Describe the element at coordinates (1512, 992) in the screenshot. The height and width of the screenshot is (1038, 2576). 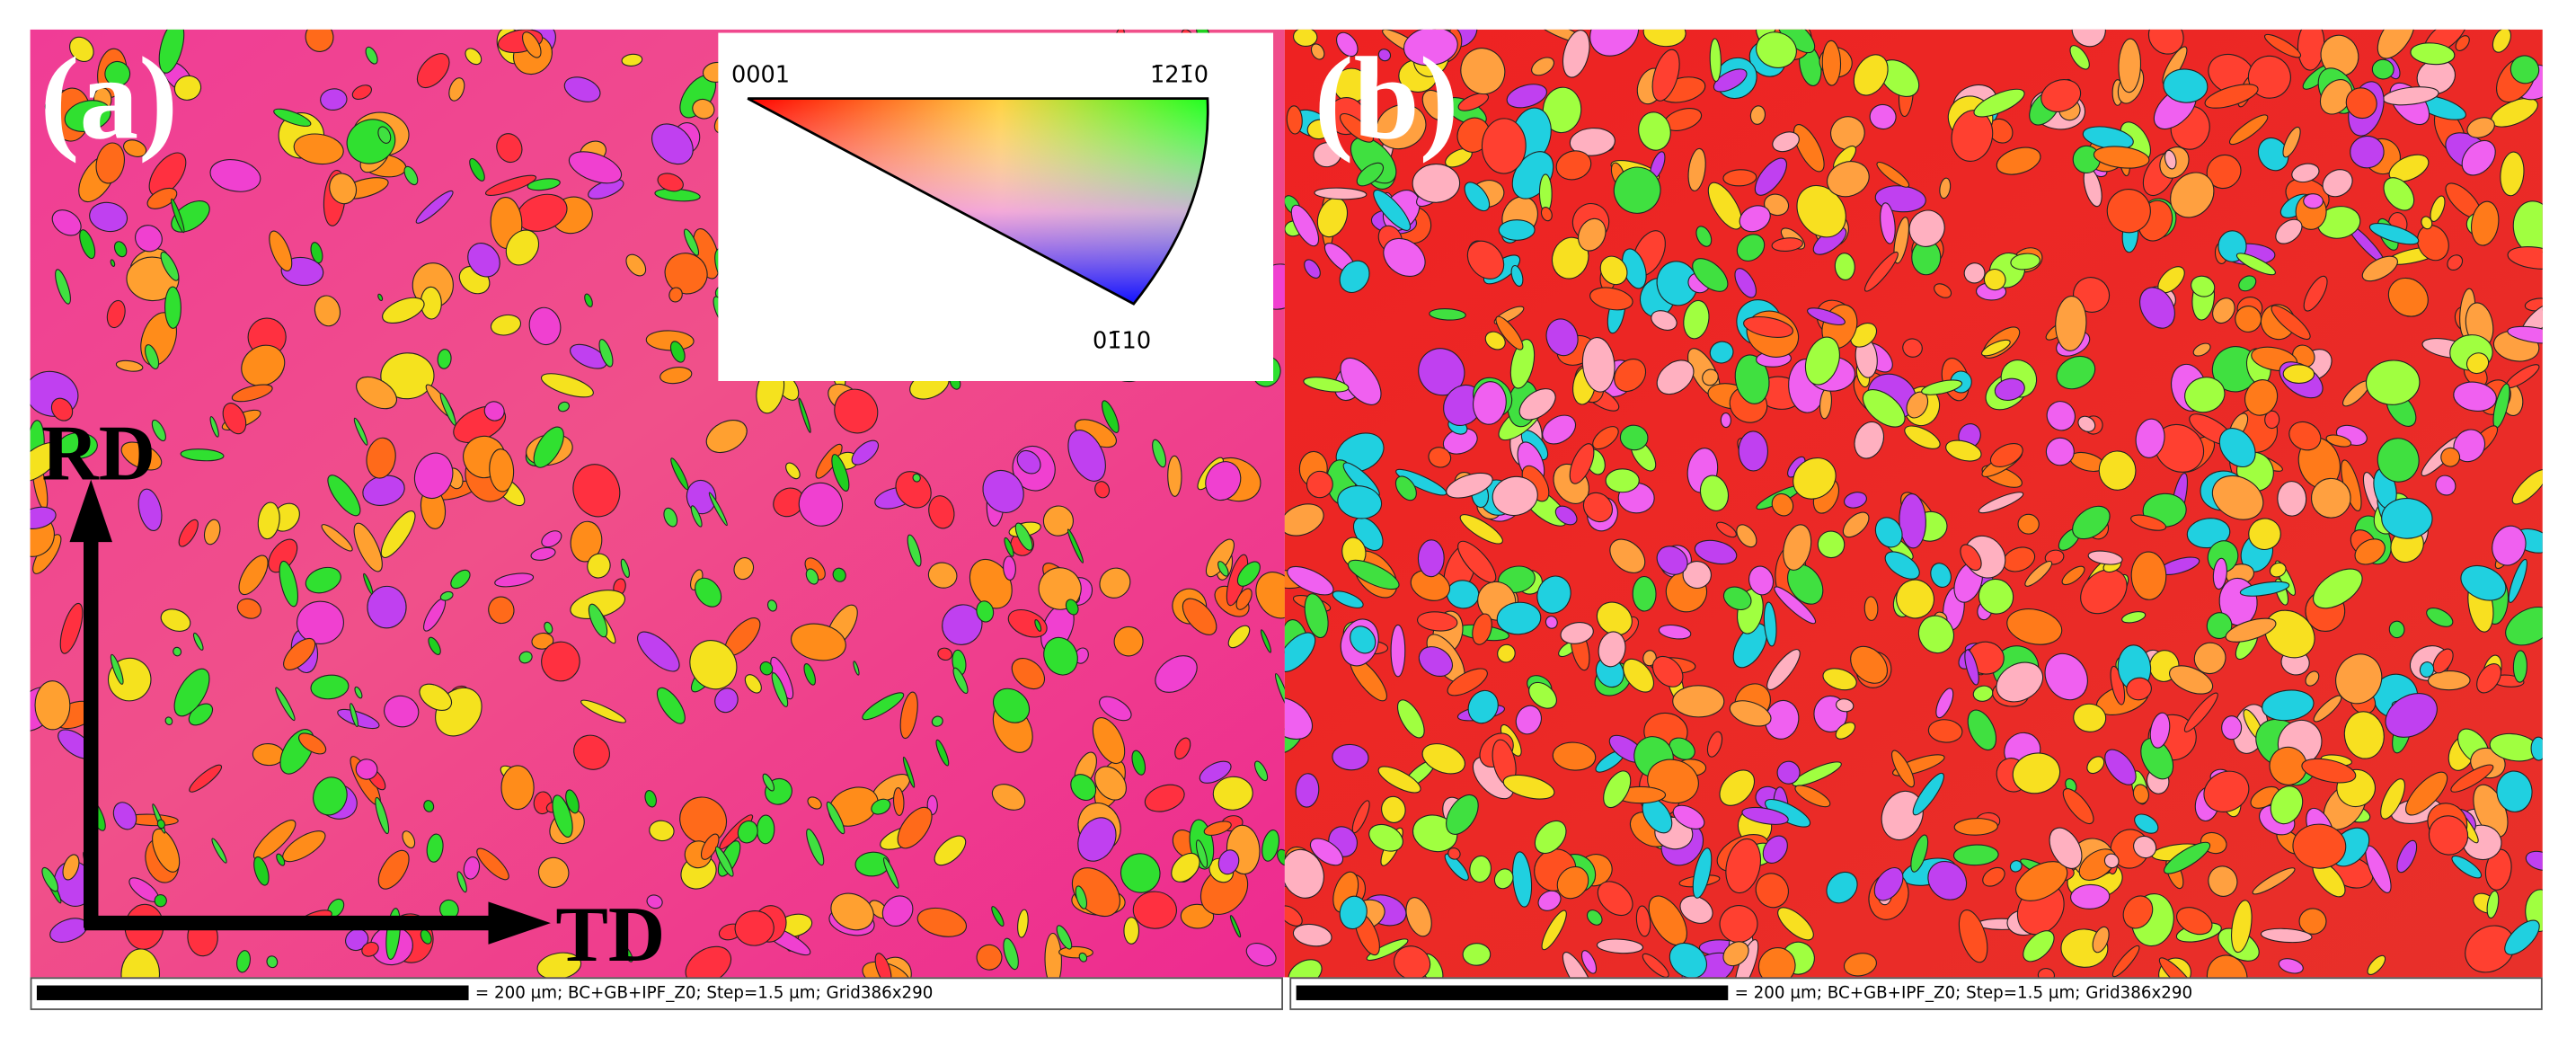
I see `scale-bar` at that location.